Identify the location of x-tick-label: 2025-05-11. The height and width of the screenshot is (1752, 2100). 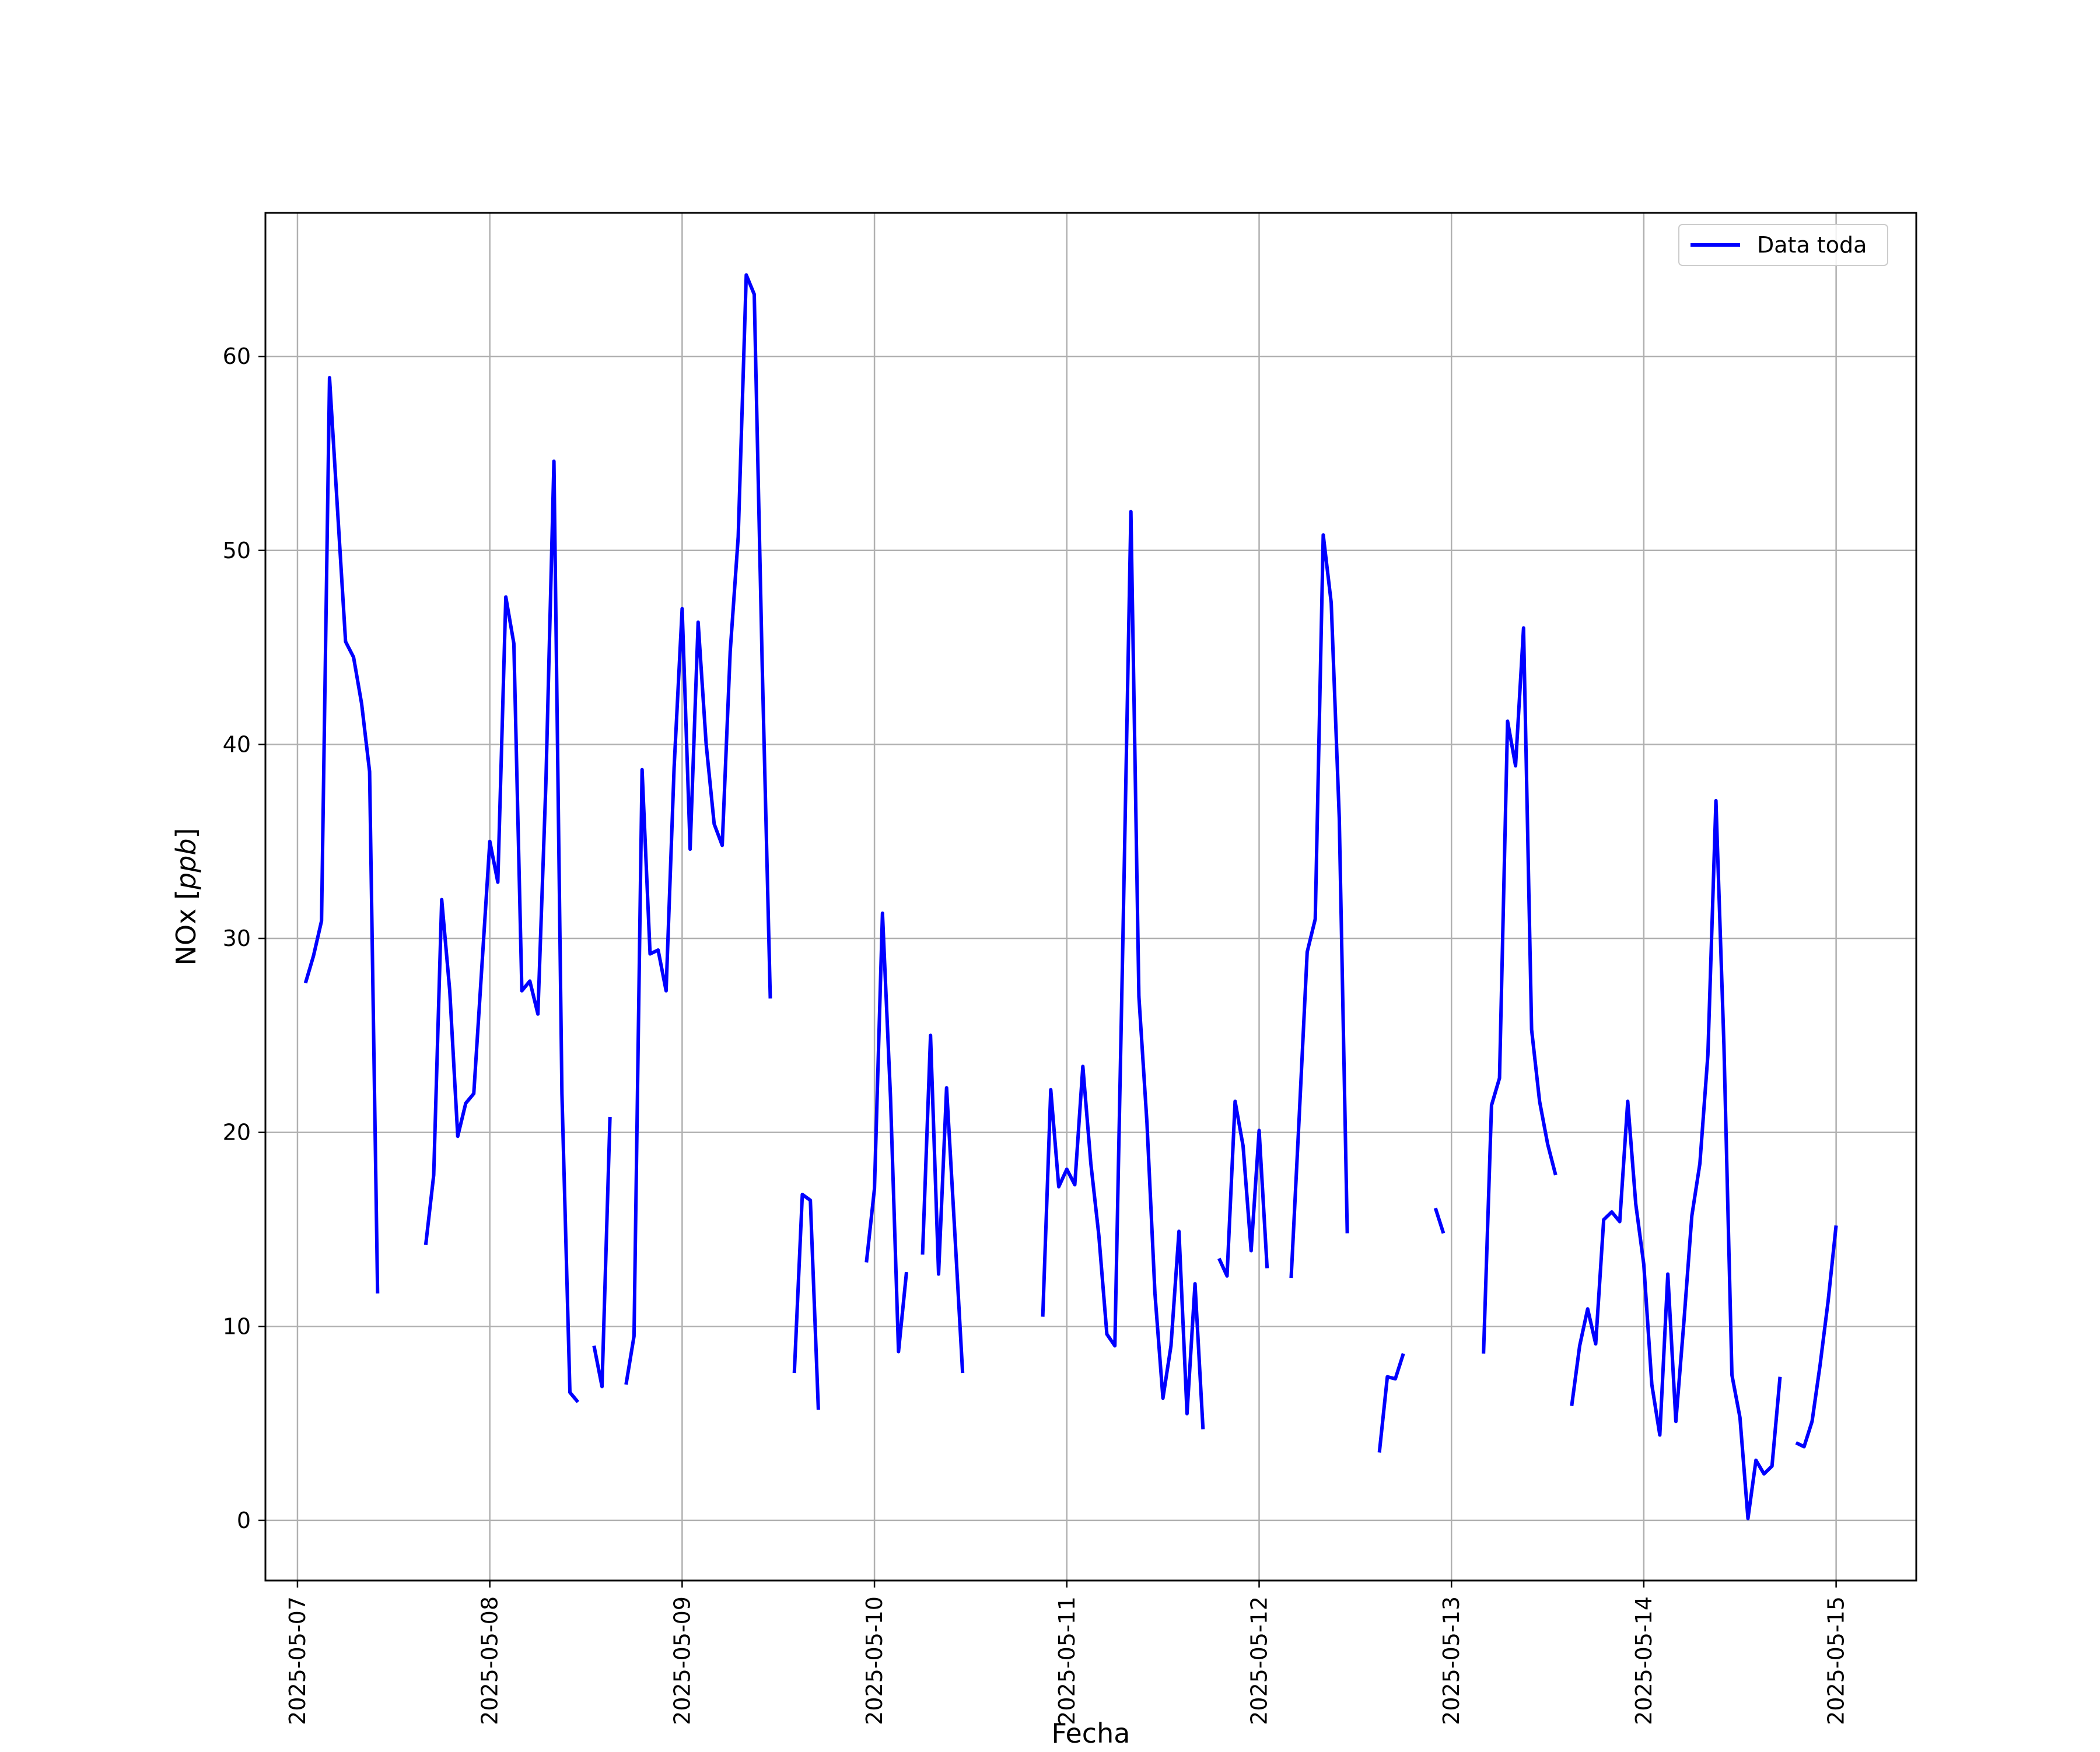
(1067, 1660).